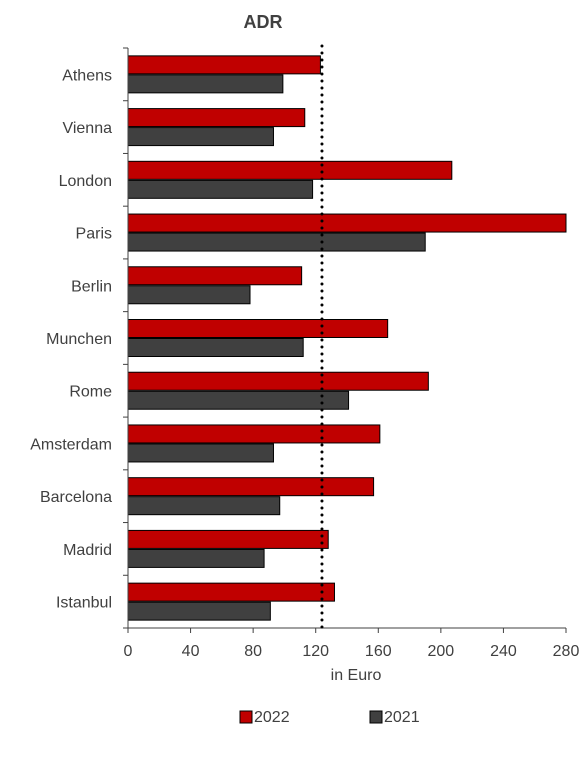 The height and width of the screenshot is (763, 582). I want to click on bar-munchen-2022, so click(258, 328).